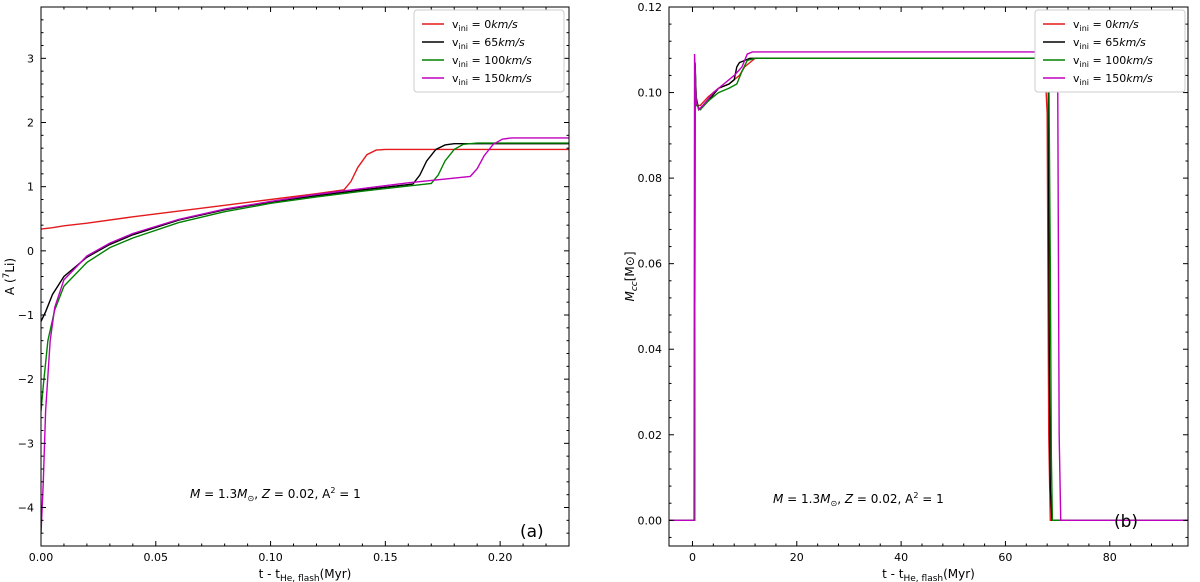  What do you see at coordinates (26, 315) in the screenshot?
I see `y-tick-label: −1` at bounding box center [26, 315].